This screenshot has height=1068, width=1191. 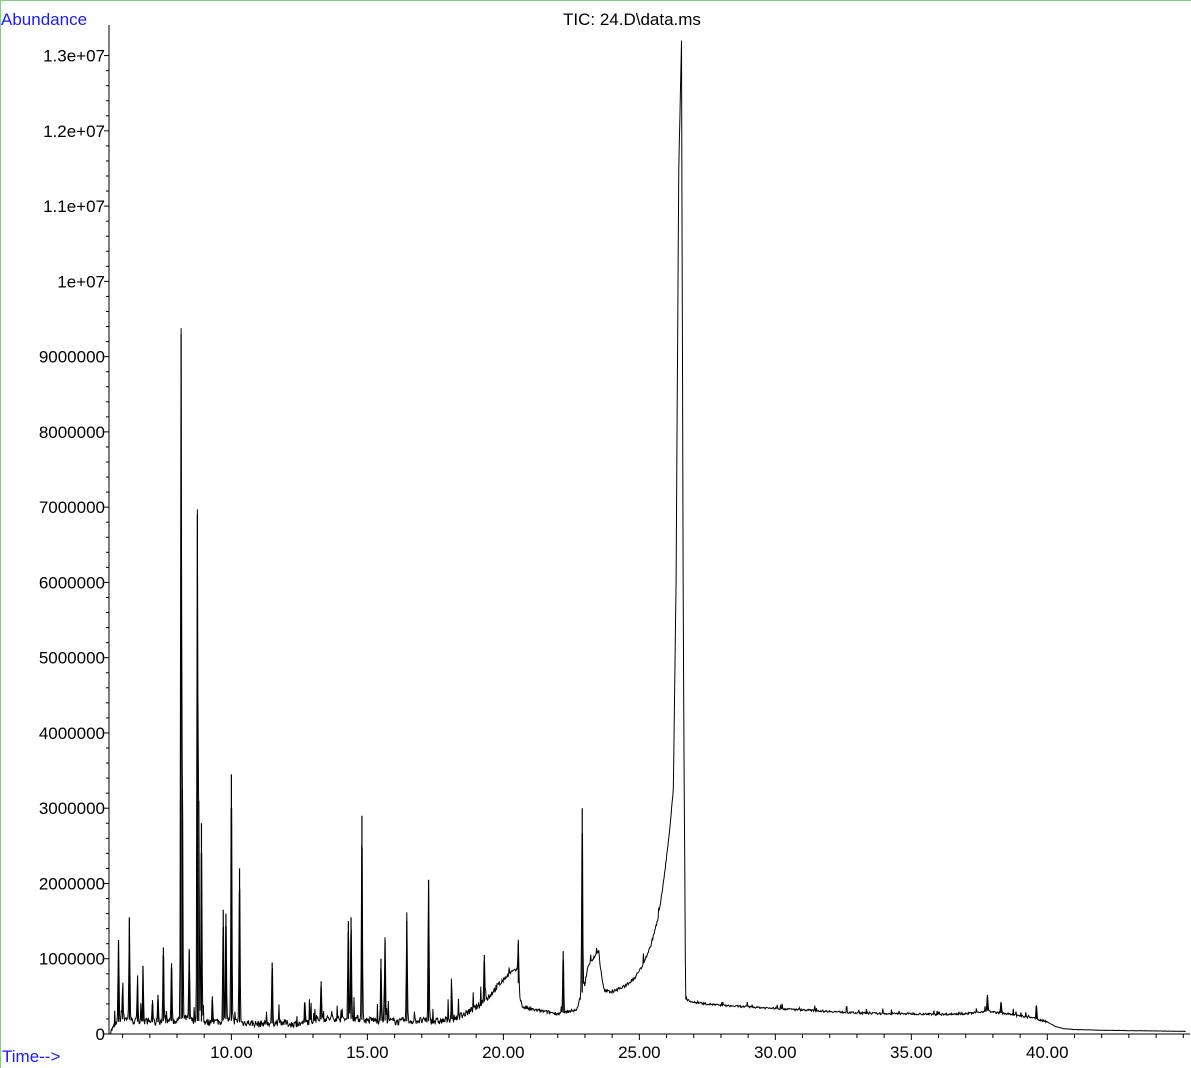 What do you see at coordinates (100, 1034) in the screenshot?
I see `y-tick-label: 0` at bounding box center [100, 1034].